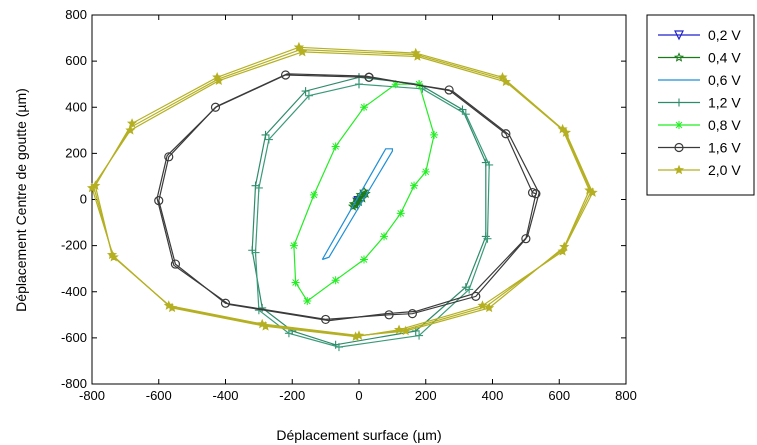 The width and height of the screenshot is (757, 445). What do you see at coordinates (21, 200) in the screenshot?
I see `y-axis-label: Déplacement Centre de goutte (µm)` at bounding box center [21, 200].